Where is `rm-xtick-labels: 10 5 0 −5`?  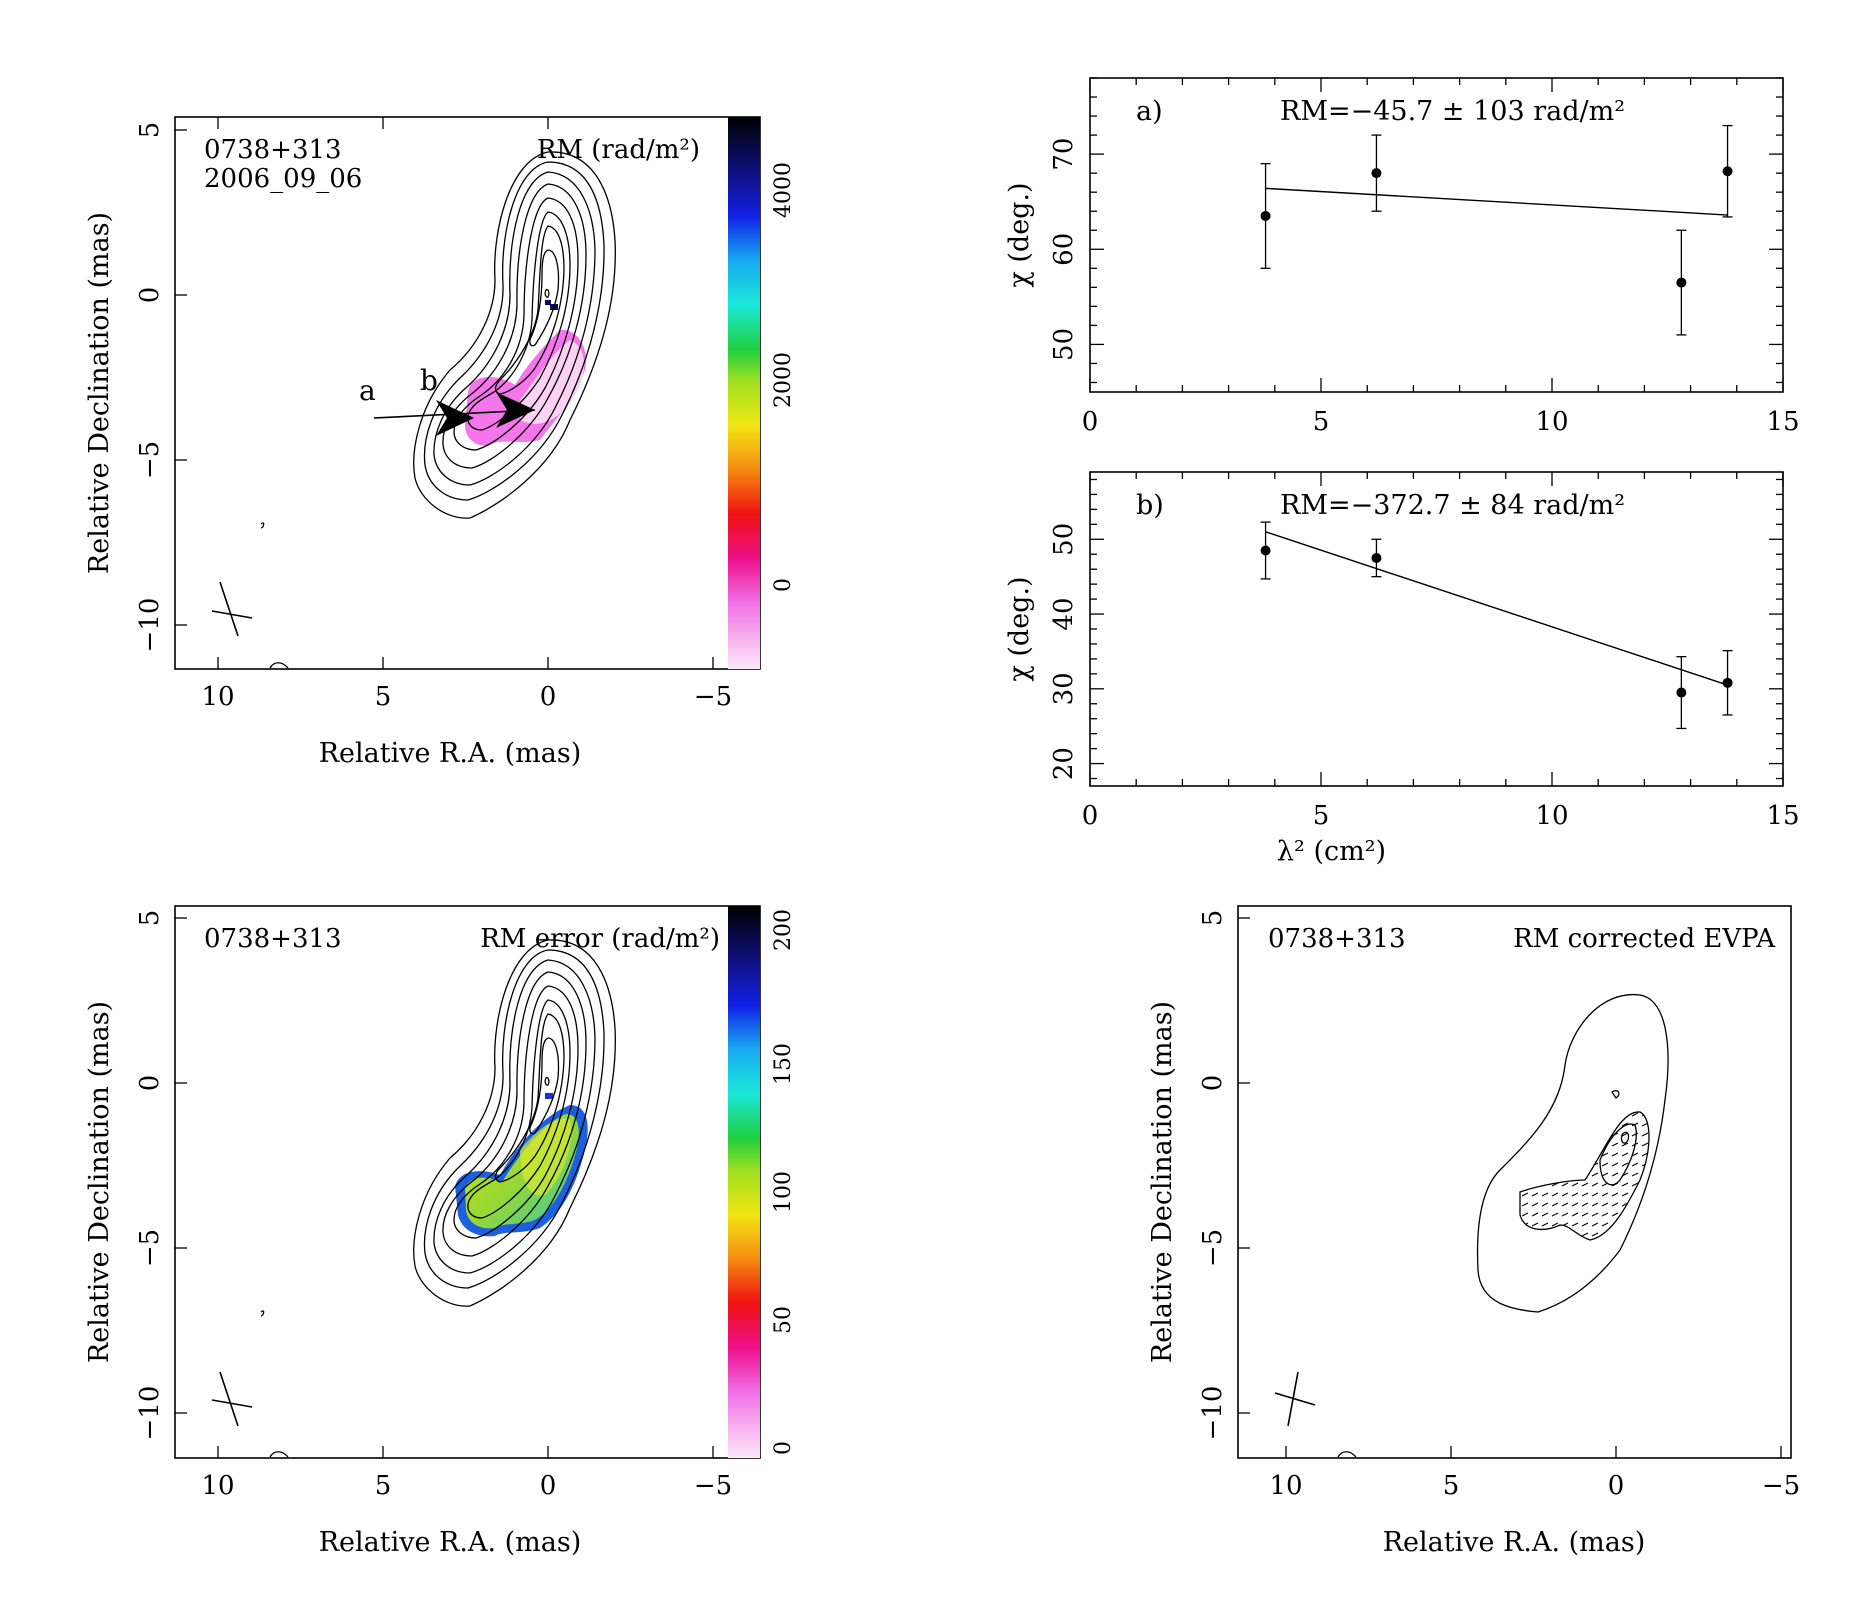
rm-xtick-labels: 10 5 0 −5 is located at coordinates (466, 697).